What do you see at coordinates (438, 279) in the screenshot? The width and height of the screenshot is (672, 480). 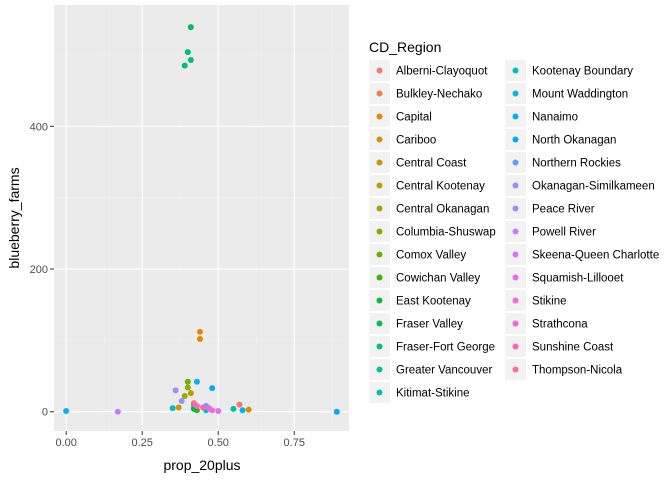 I see `legend-label: Cowichan Valley` at bounding box center [438, 279].